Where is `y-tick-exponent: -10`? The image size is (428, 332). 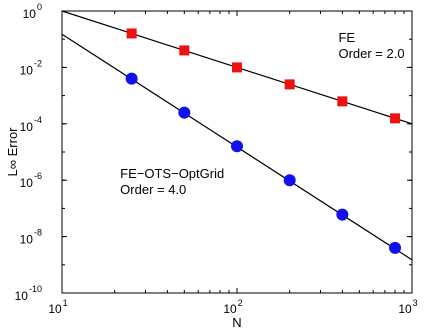 y-tick-exponent: -10 is located at coordinates (35, 289).